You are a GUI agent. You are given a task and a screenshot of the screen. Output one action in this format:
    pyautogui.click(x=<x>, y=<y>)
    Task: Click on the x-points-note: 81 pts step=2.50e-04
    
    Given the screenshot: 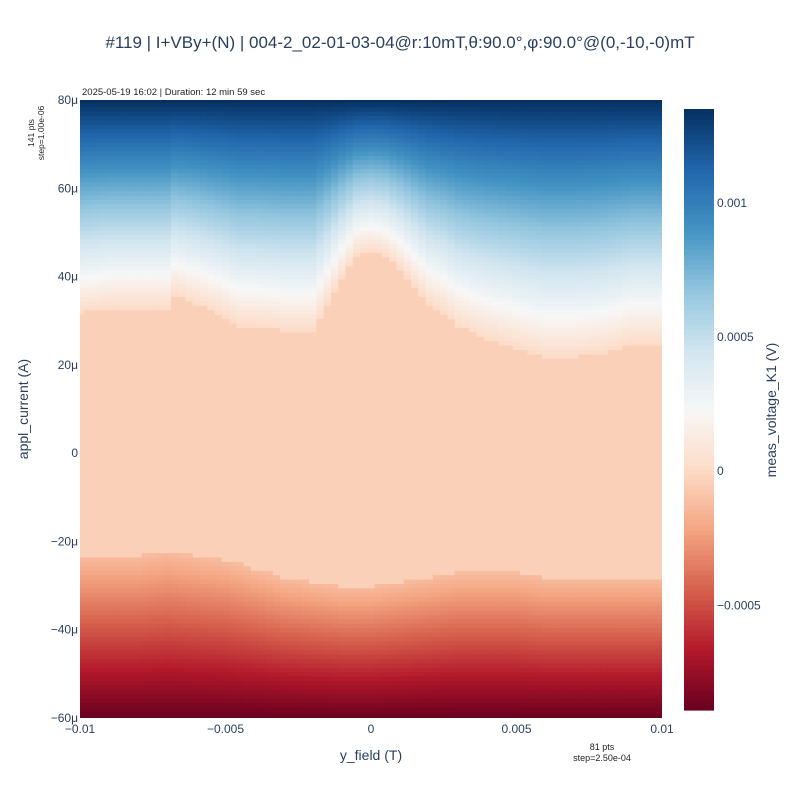 What is the action you would take?
    pyautogui.click(x=602, y=753)
    